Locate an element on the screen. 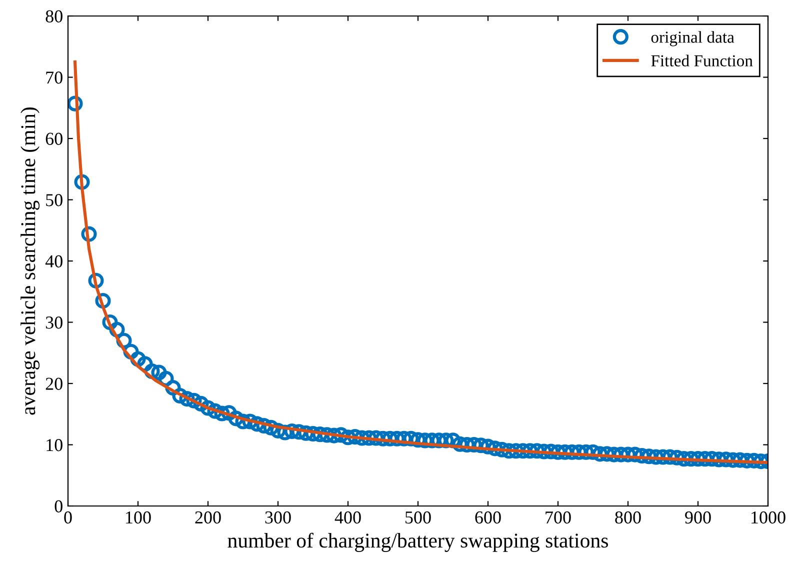 This screenshot has width=793, height=574. x-tick-label: 100 is located at coordinates (138, 517).